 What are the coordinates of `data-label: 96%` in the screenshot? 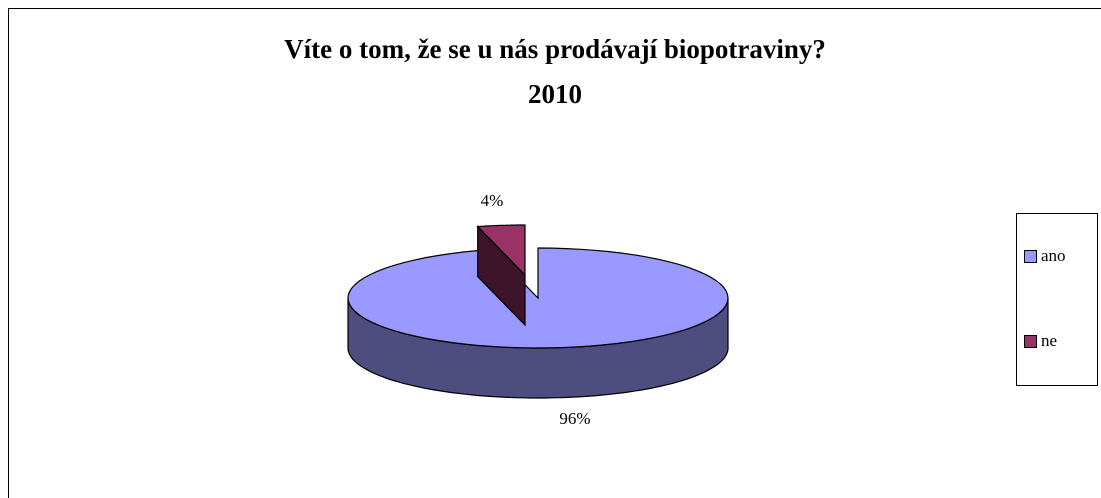 It's located at (574, 418).